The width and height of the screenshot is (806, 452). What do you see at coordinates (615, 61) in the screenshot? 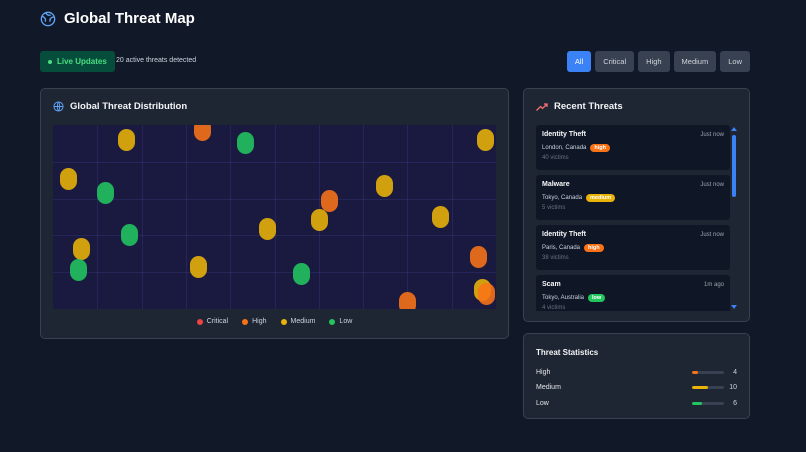
I see `filter-critical: Critical` at bounding box center [615, 61].